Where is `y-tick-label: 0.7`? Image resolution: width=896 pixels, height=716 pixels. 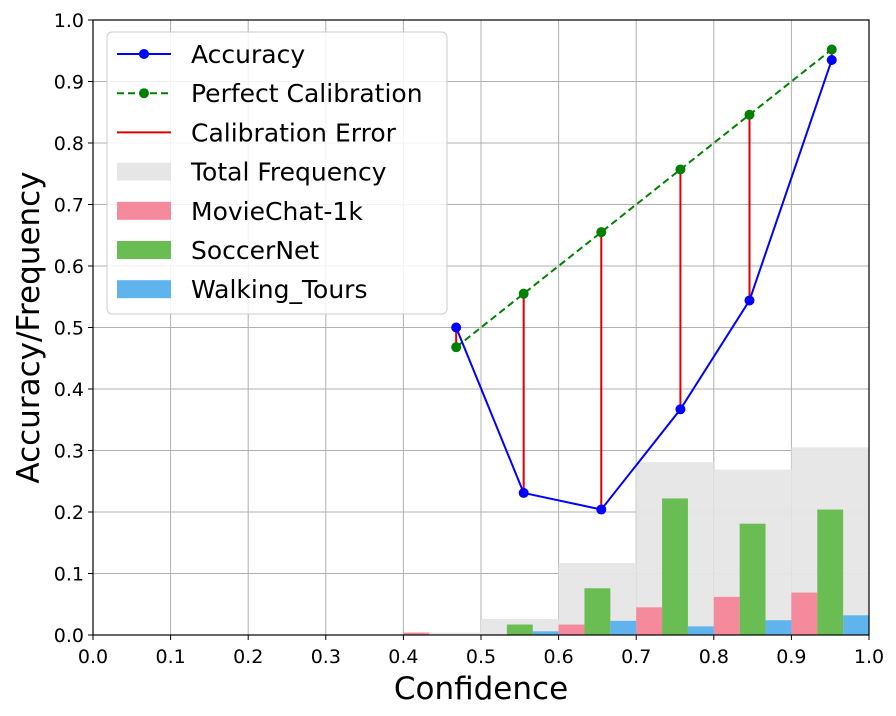
y-tick-label: 0.7 is located at coordinates (69, 206).